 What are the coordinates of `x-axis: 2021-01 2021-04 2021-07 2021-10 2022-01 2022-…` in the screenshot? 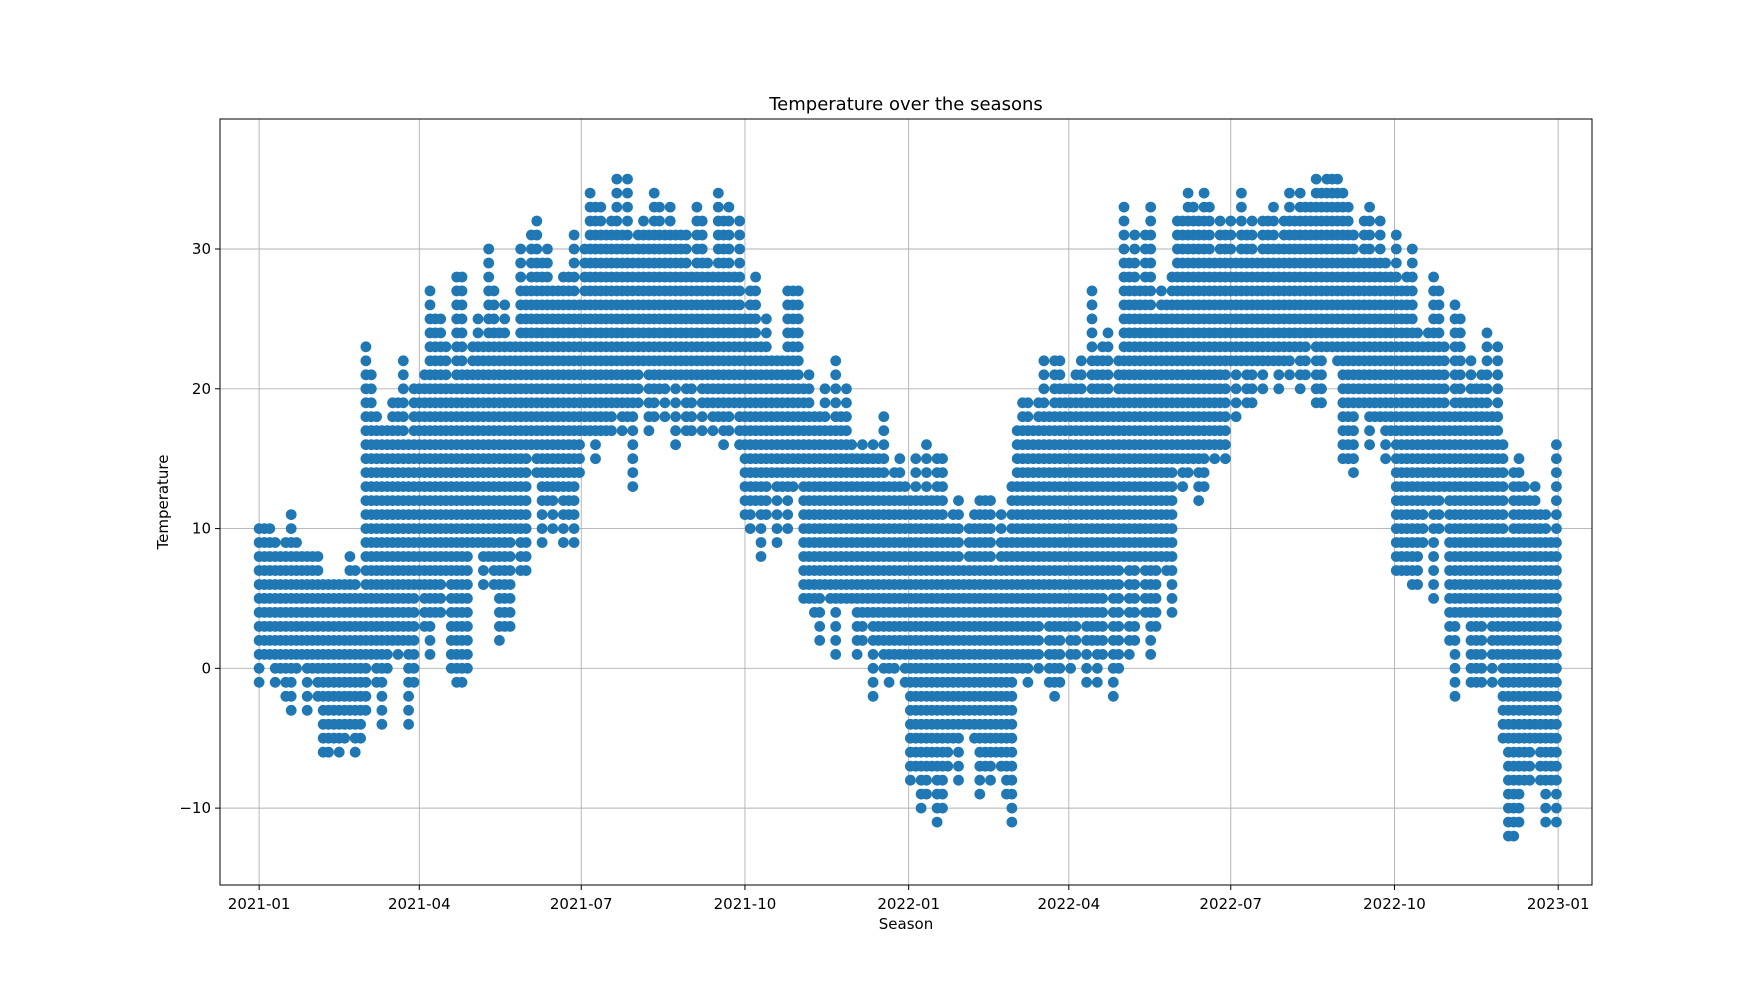 It's located at (909, 899).